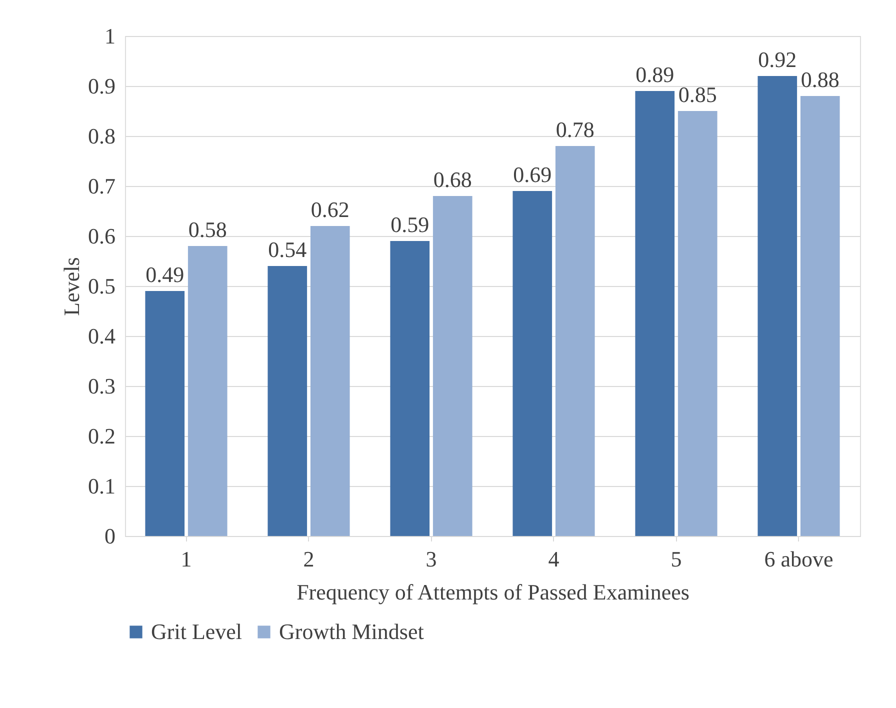  What do you see at coordinates (287, 249) in the screenshot?
I see `data-label: 0.54` at bounding box center [287, 249].